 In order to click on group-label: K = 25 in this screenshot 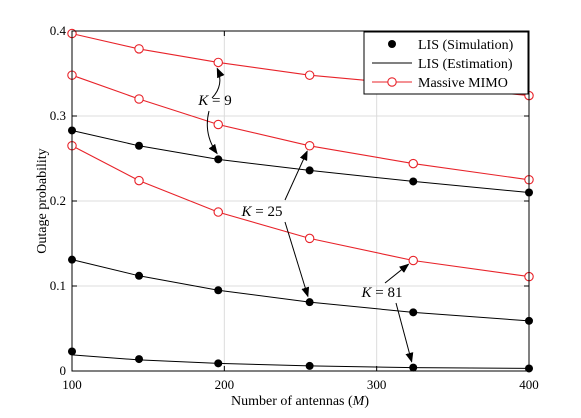, I will do `click(262, 212)`.